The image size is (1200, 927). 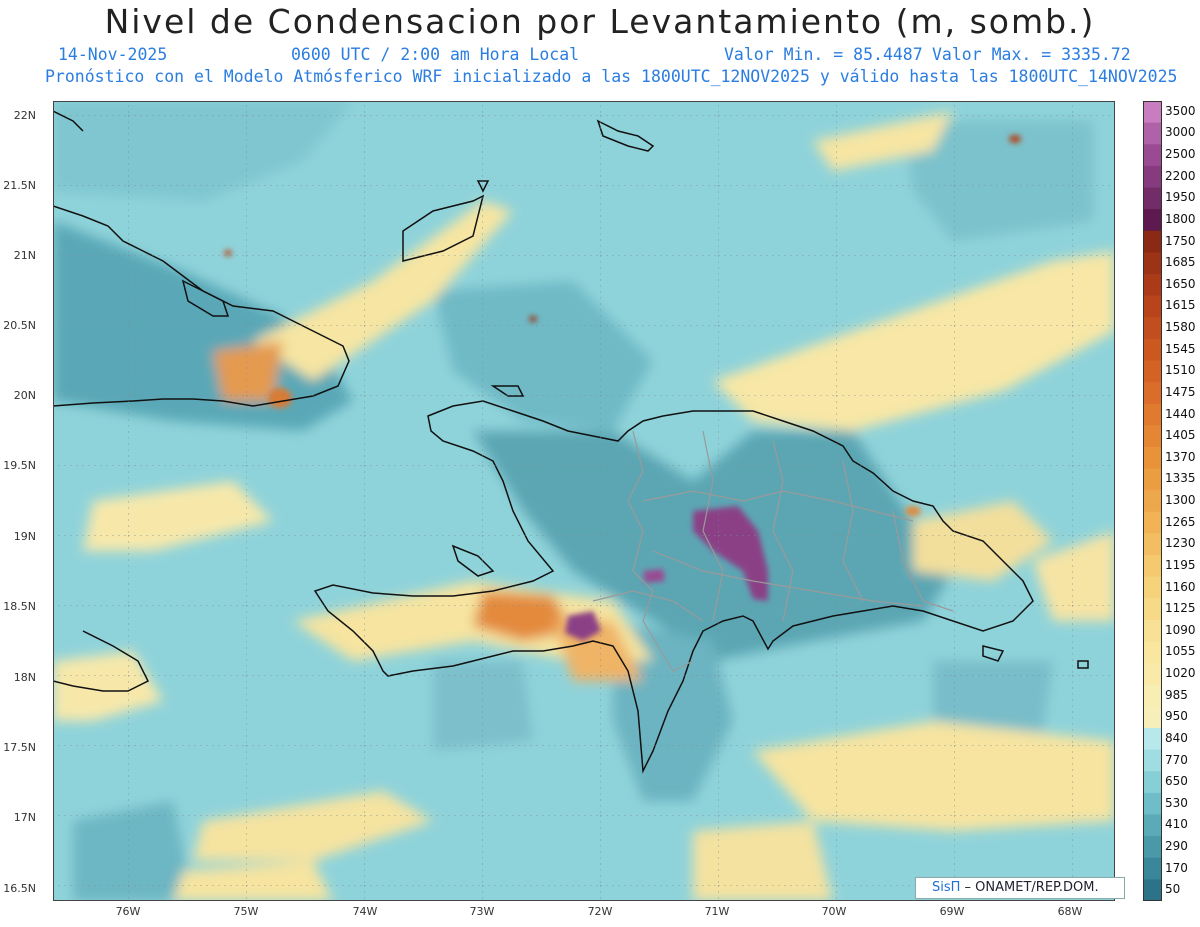 What do you see at coordinates (24, 395) in the screenshot?
I see `lat-label: 20N` at bounding box center [24, 395].